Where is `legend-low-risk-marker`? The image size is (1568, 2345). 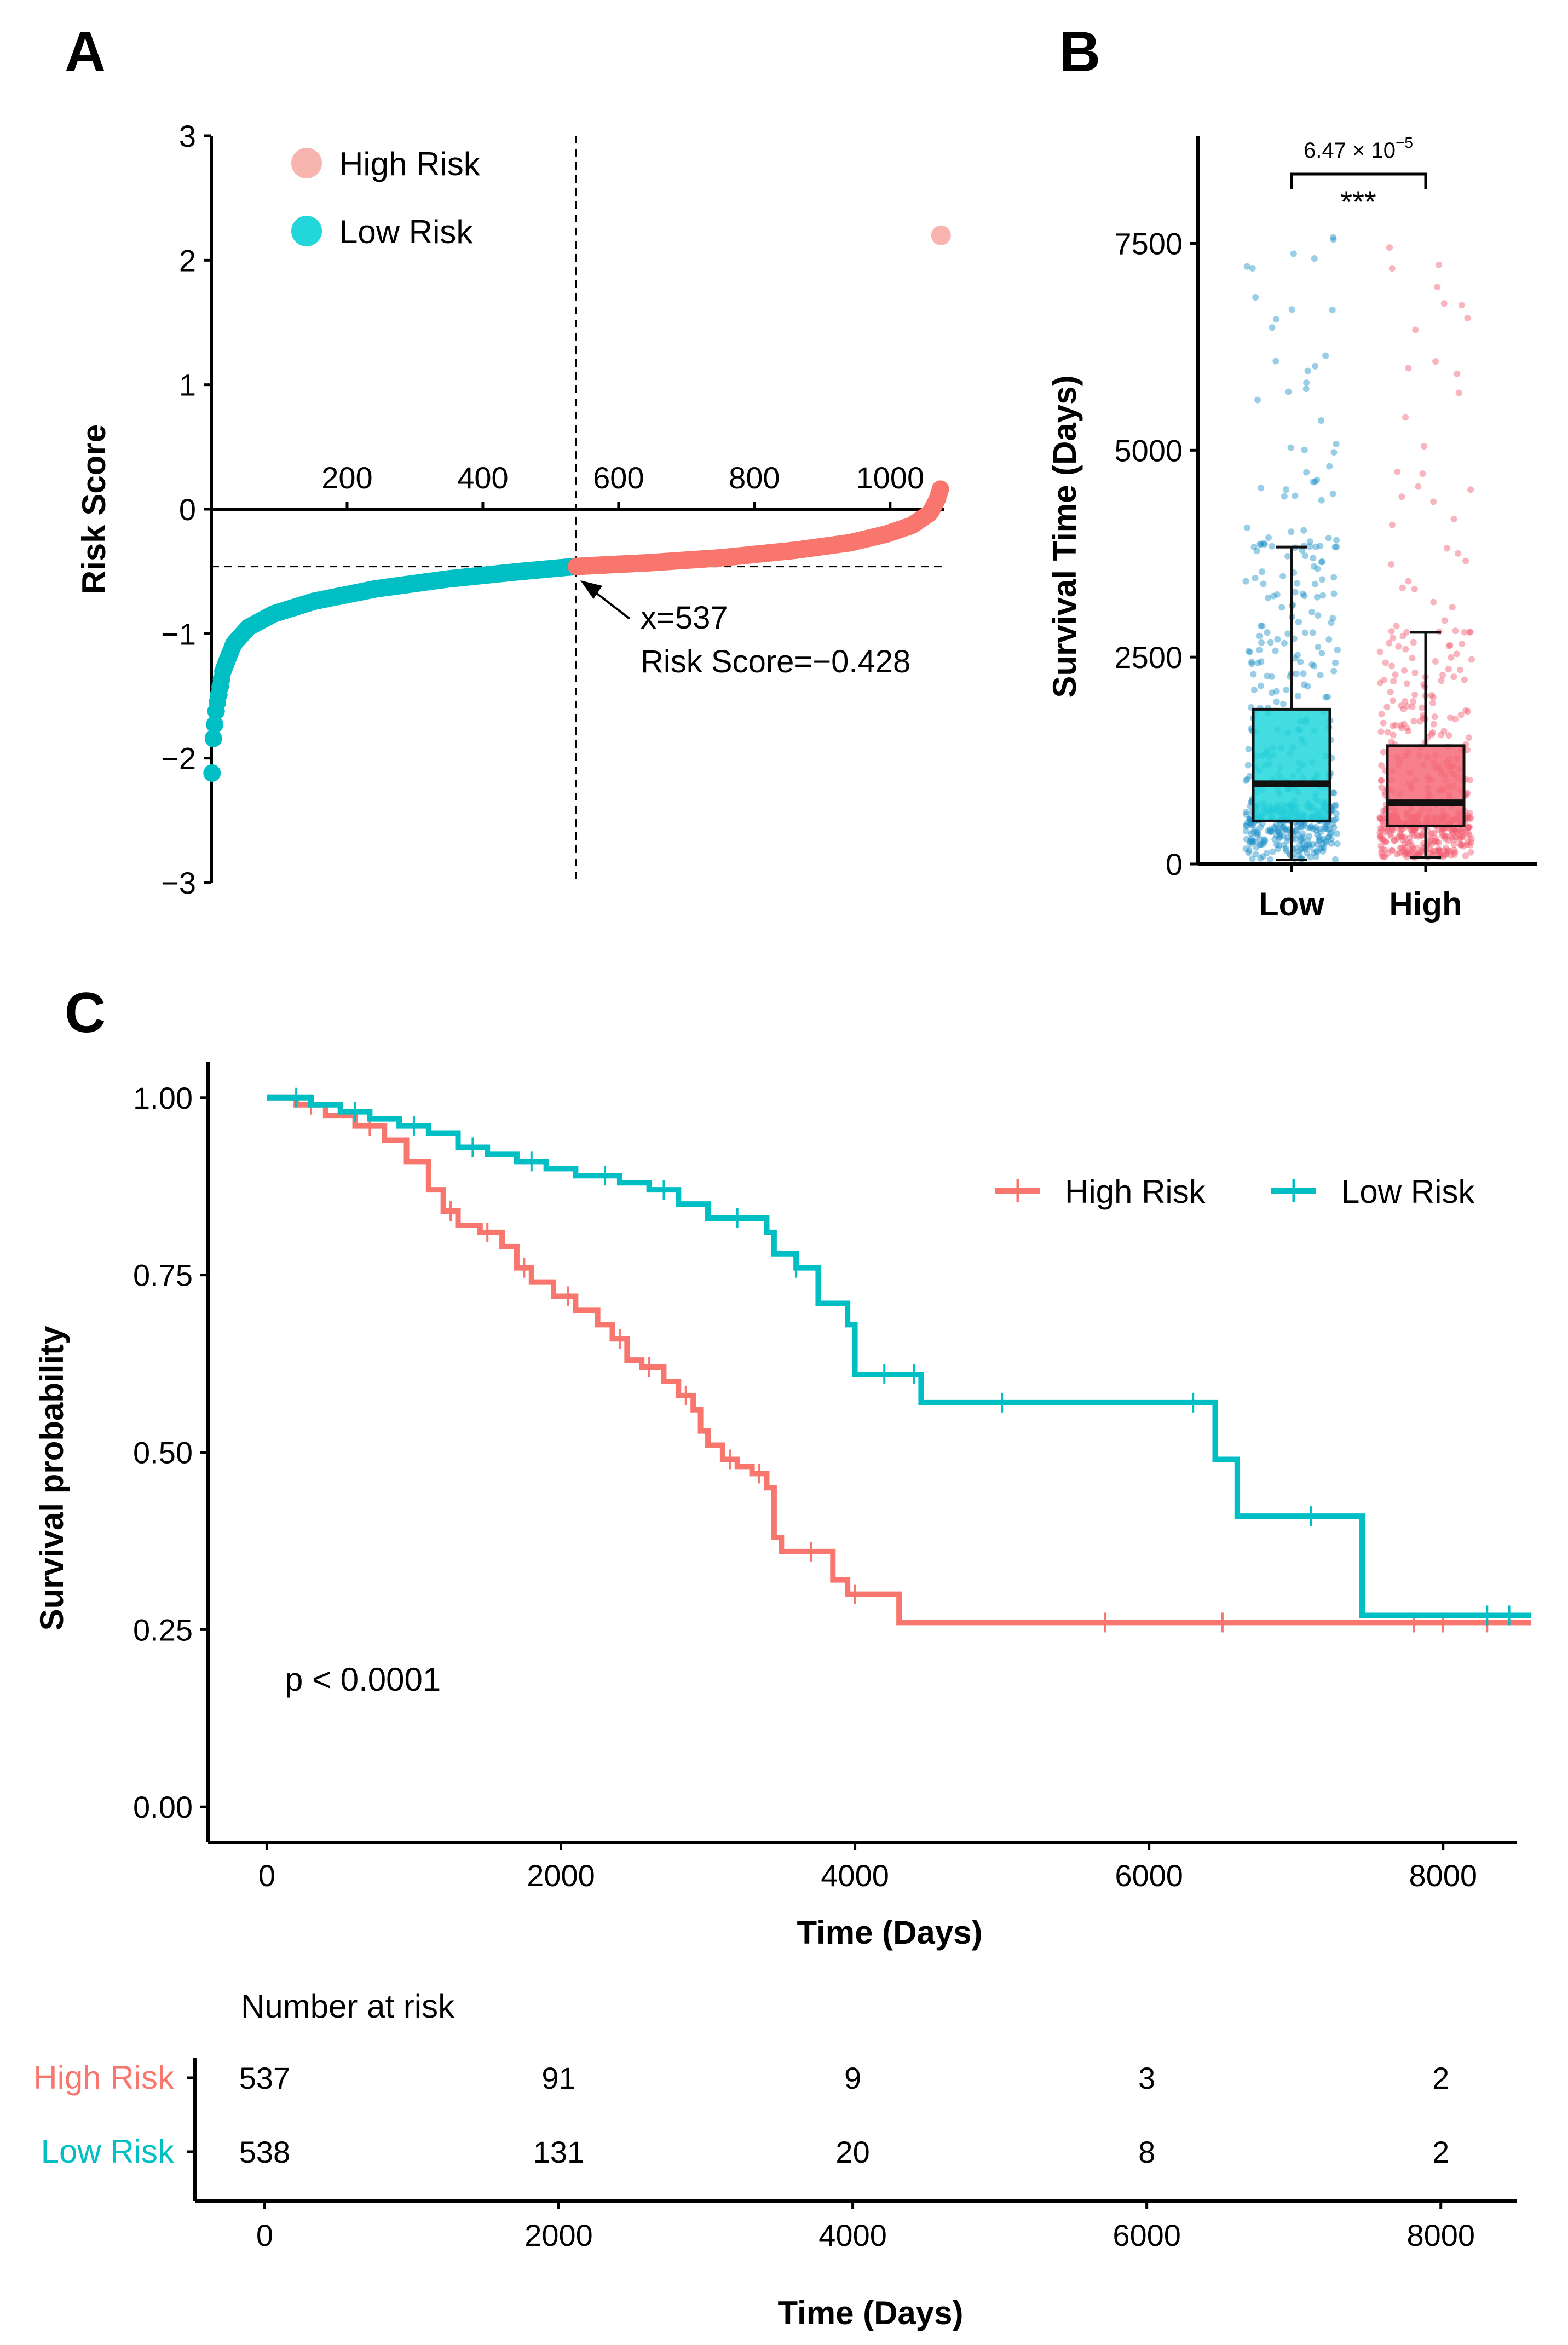 legend-low-risk-marker is located at coordinates (306, 231).